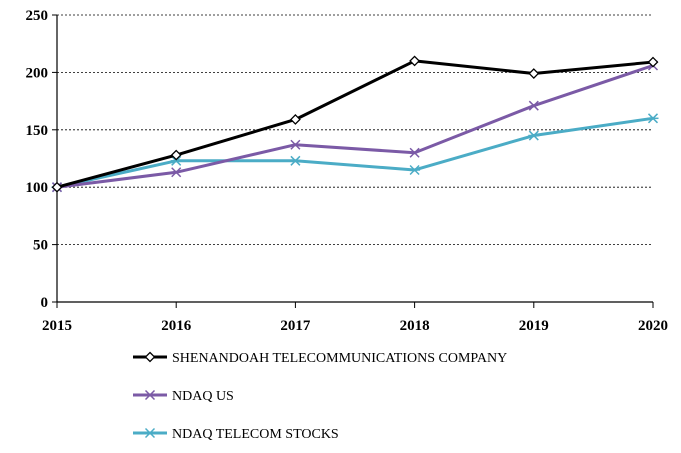 The height and width of the screenshot is (453, 681). I want to click on legend-item-1: NDAQ US, so click(183, 396).